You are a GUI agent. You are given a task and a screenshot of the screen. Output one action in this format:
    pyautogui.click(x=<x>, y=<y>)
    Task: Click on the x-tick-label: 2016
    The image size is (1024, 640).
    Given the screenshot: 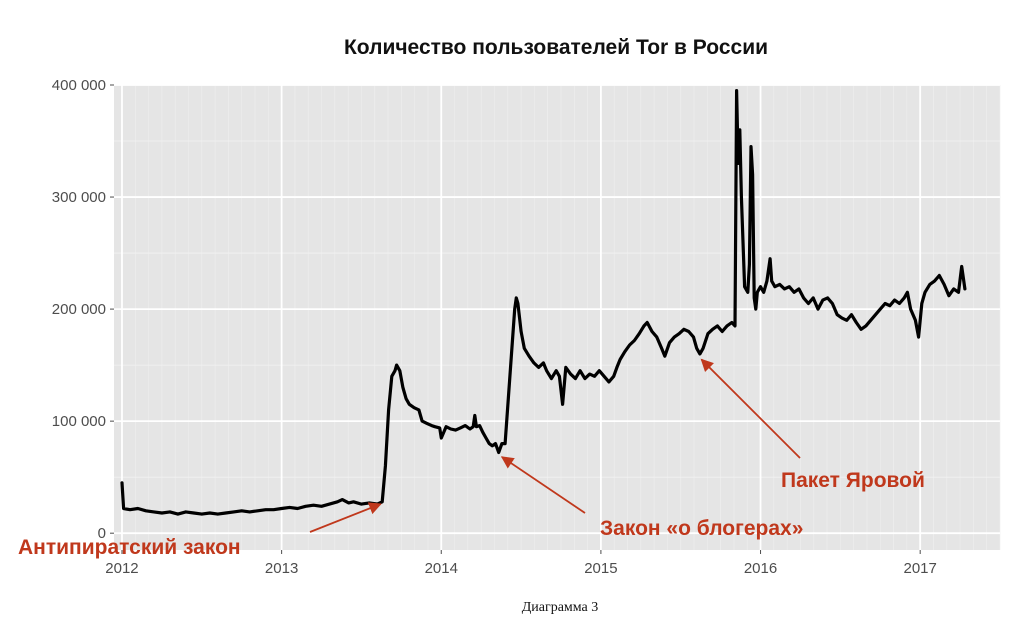 What is the action you would take?
    pyautogui.click(x=760, y=568)
    